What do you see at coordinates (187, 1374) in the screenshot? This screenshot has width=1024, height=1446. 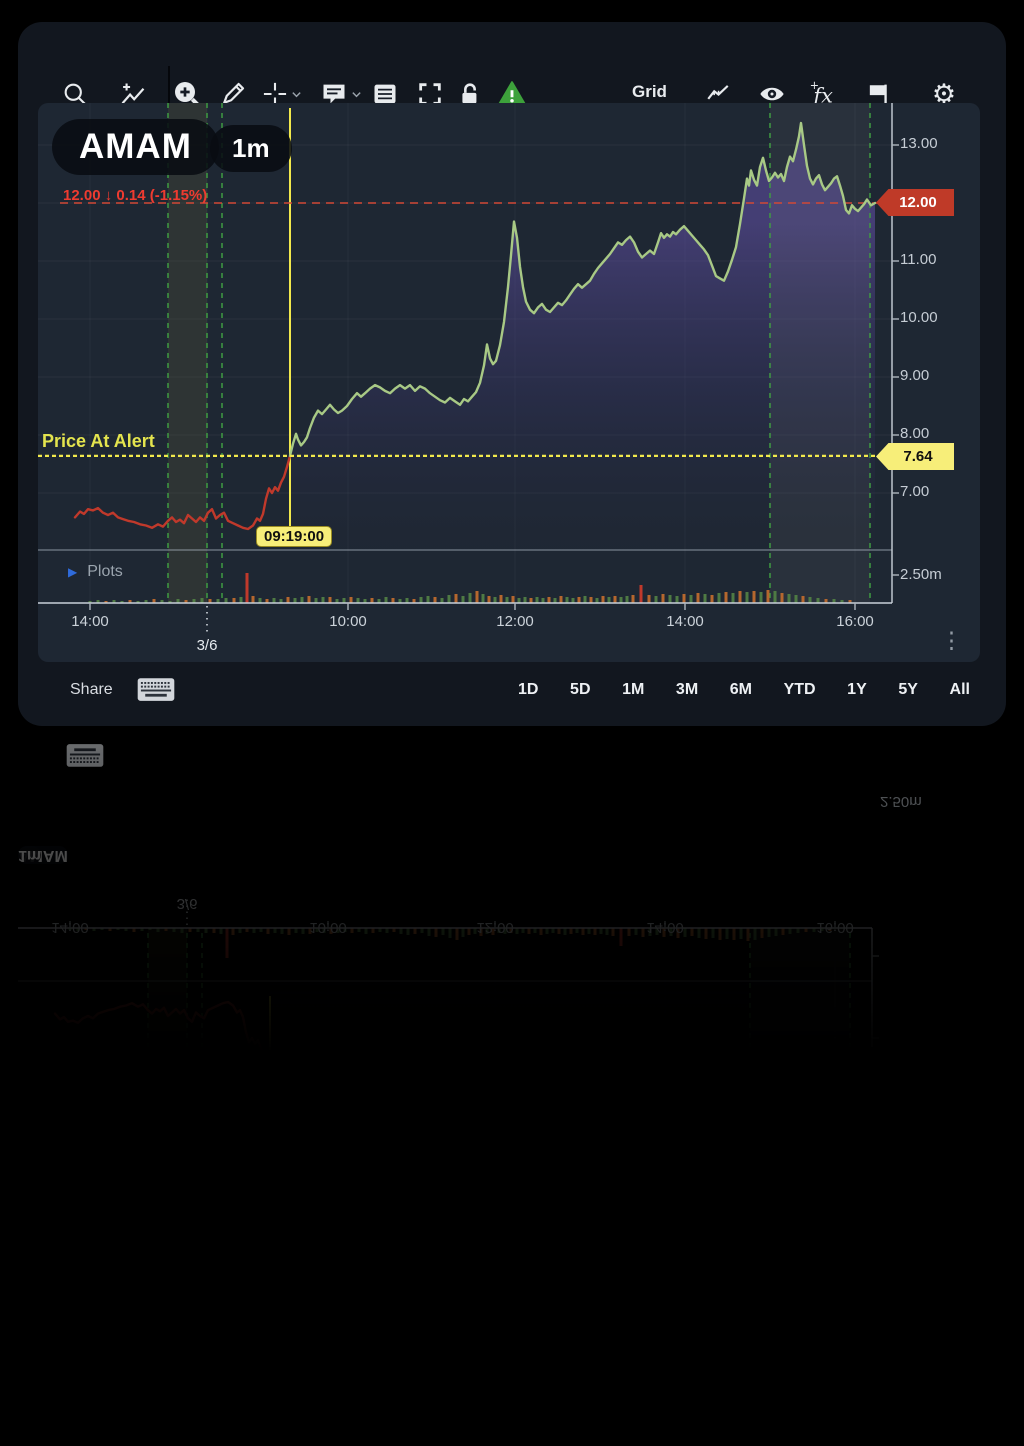 I see `zoom-in-icon` at bounding box center [187, 1374].